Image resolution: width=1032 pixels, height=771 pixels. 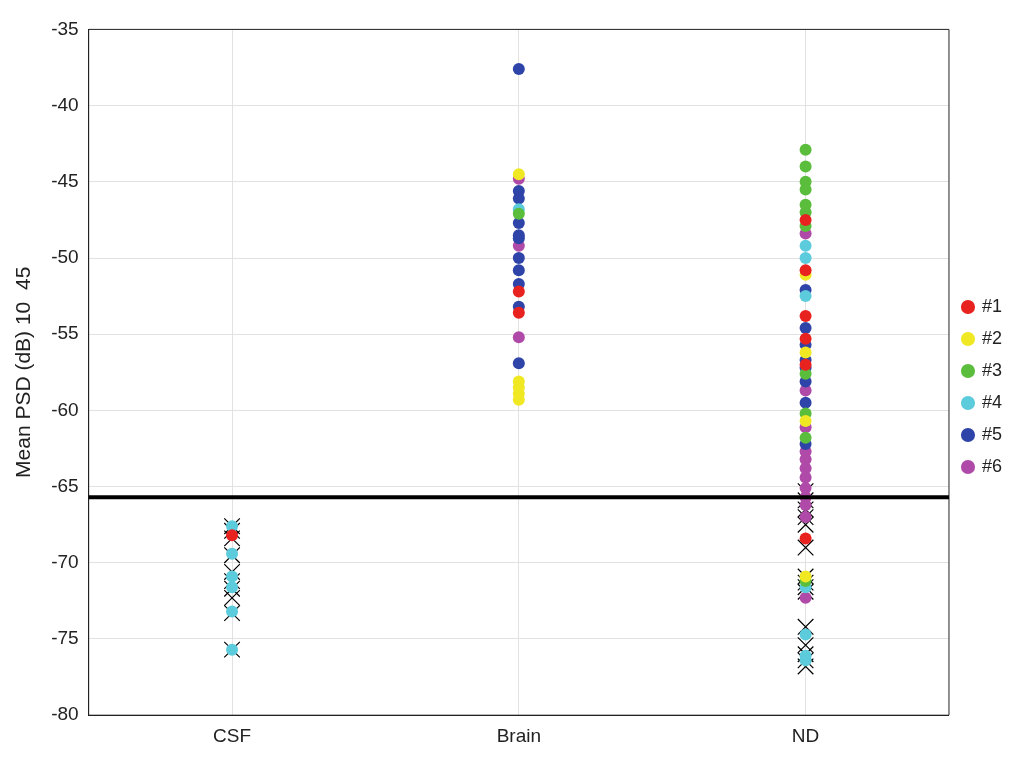 I want to click on y-tick-label: -40, so click(x=65, y=104).